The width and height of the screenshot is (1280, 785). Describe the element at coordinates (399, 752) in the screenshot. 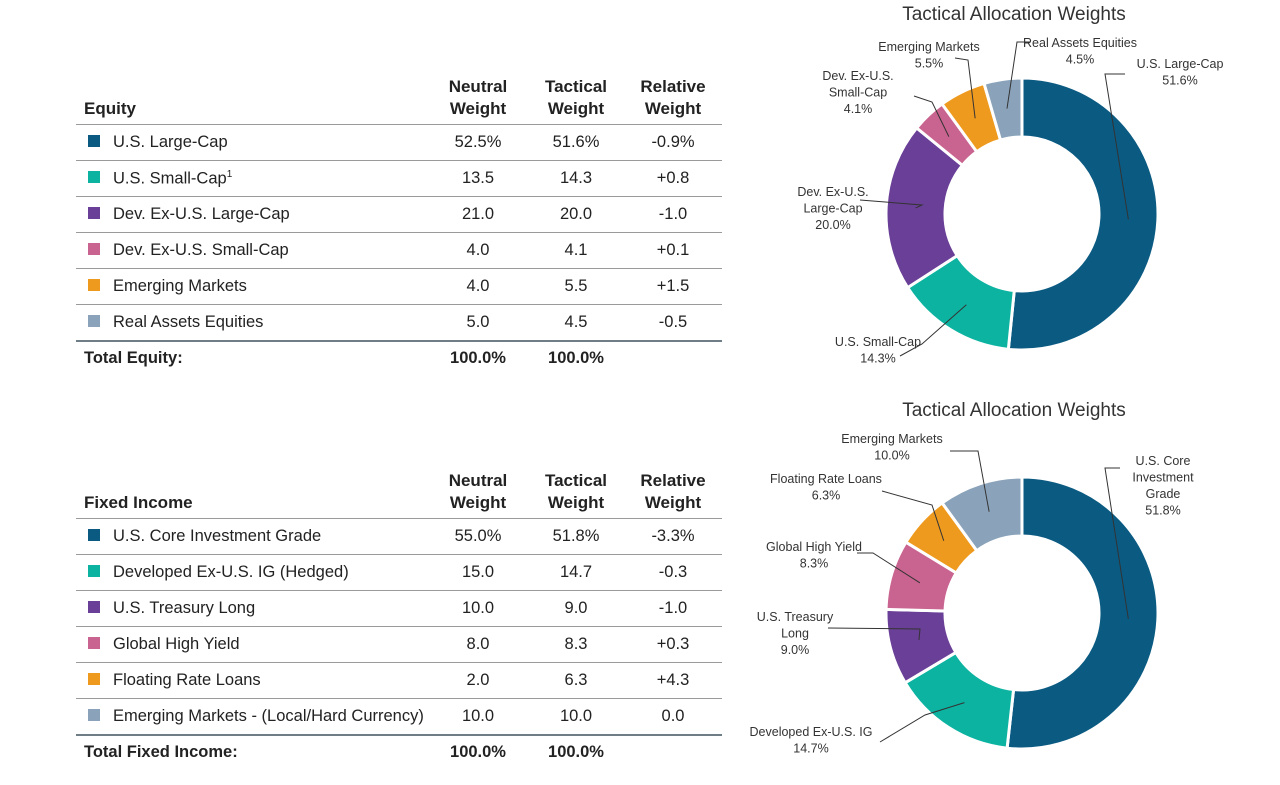

I see `total-row: Total Fixed Income: 100.0% 100.0%` at that location.